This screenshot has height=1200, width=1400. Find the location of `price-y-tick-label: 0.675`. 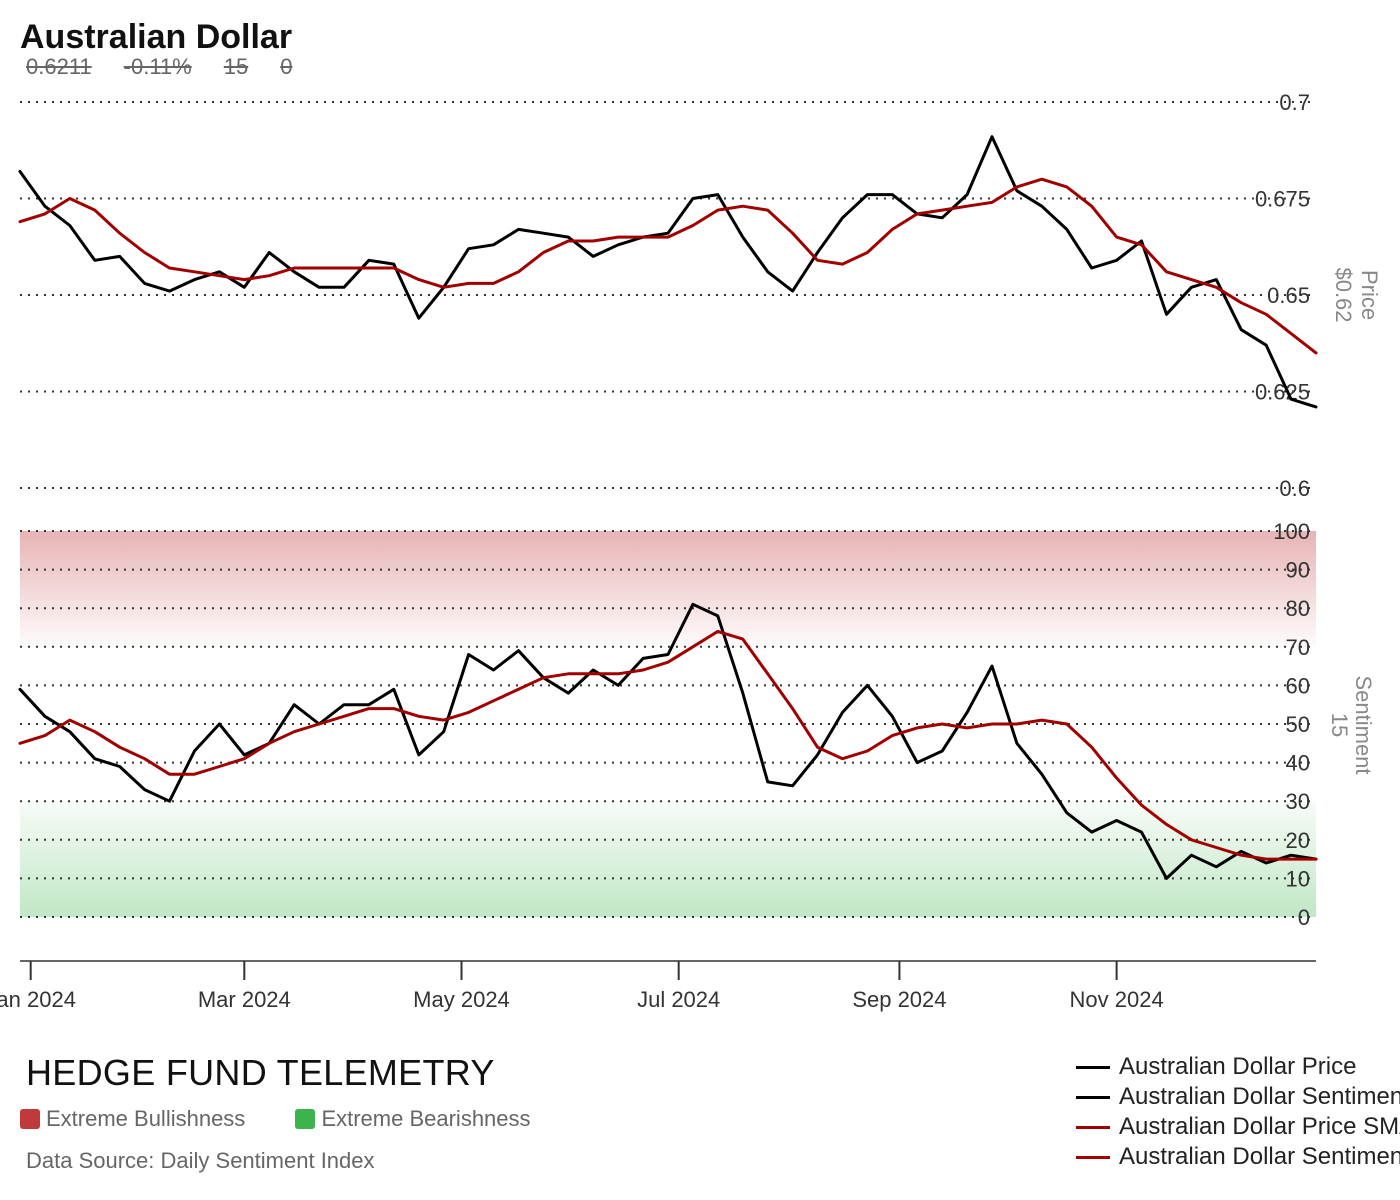

price-y-tick-label: 0.675 is located at coordinates (1282, 199).